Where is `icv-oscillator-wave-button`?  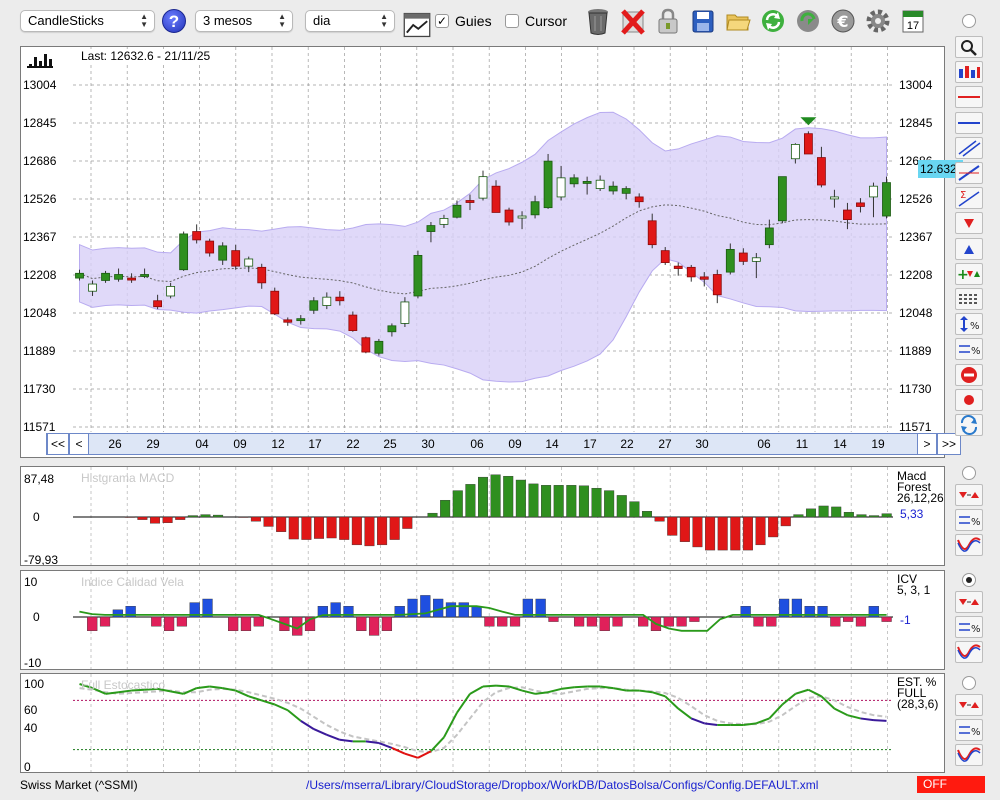 icv-oscillator-wave-button is located at coordinates (969, 652).